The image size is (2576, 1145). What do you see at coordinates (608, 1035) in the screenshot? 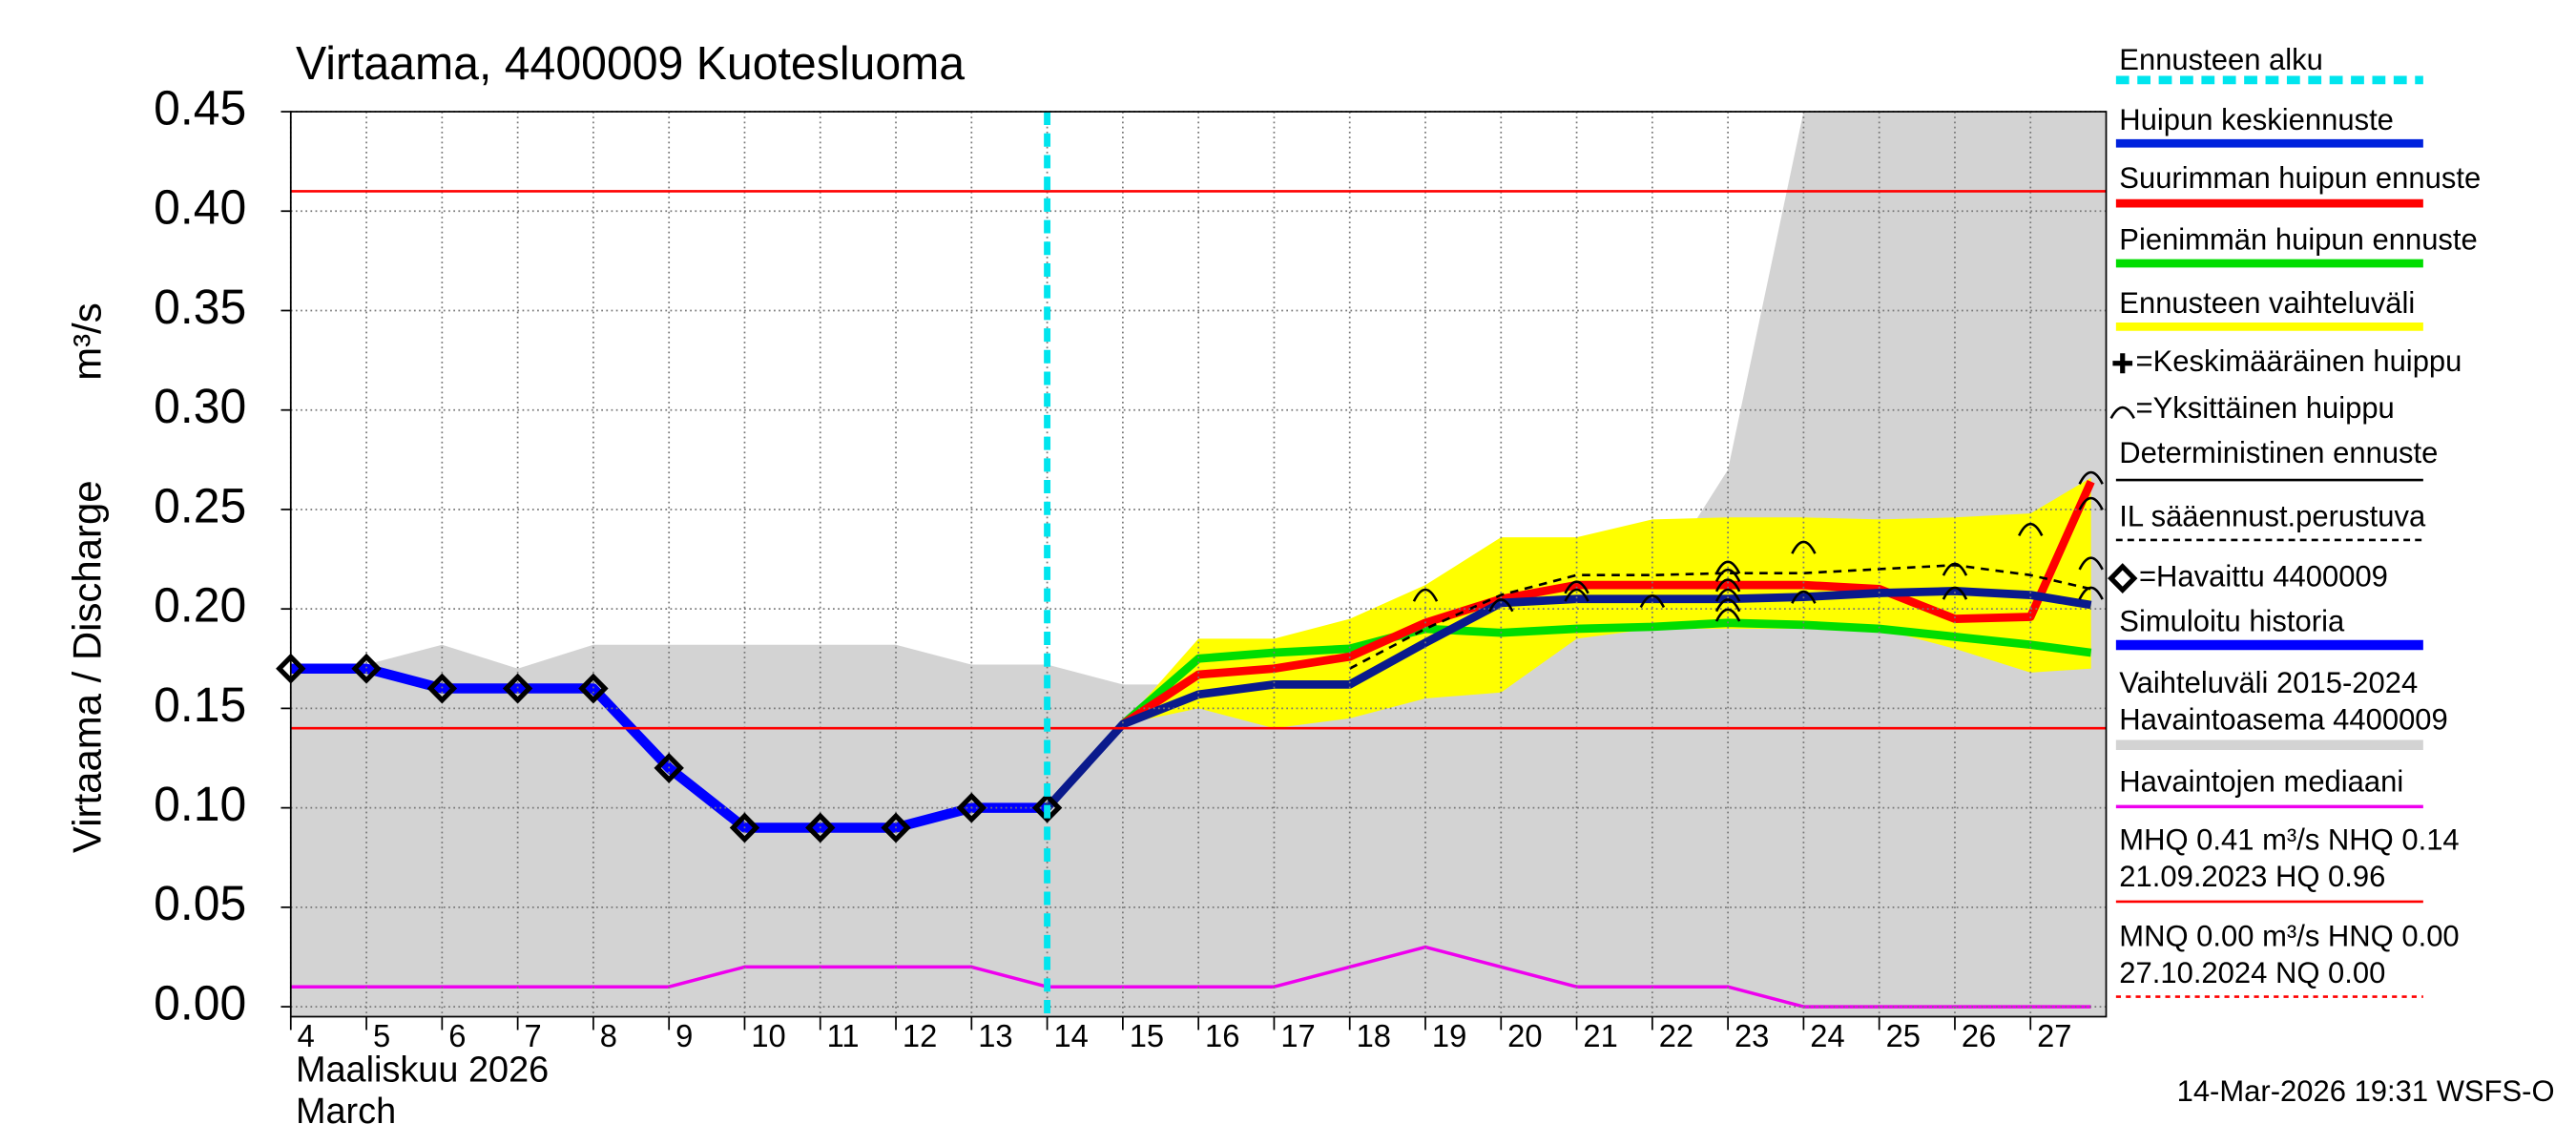
I see `x-tick-label: 8` at bounding box center [608, 1035].